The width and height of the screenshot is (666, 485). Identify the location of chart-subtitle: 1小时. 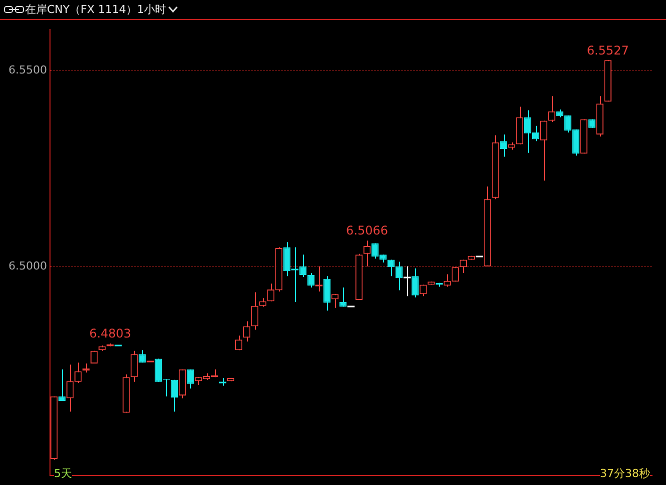
(151, 10).